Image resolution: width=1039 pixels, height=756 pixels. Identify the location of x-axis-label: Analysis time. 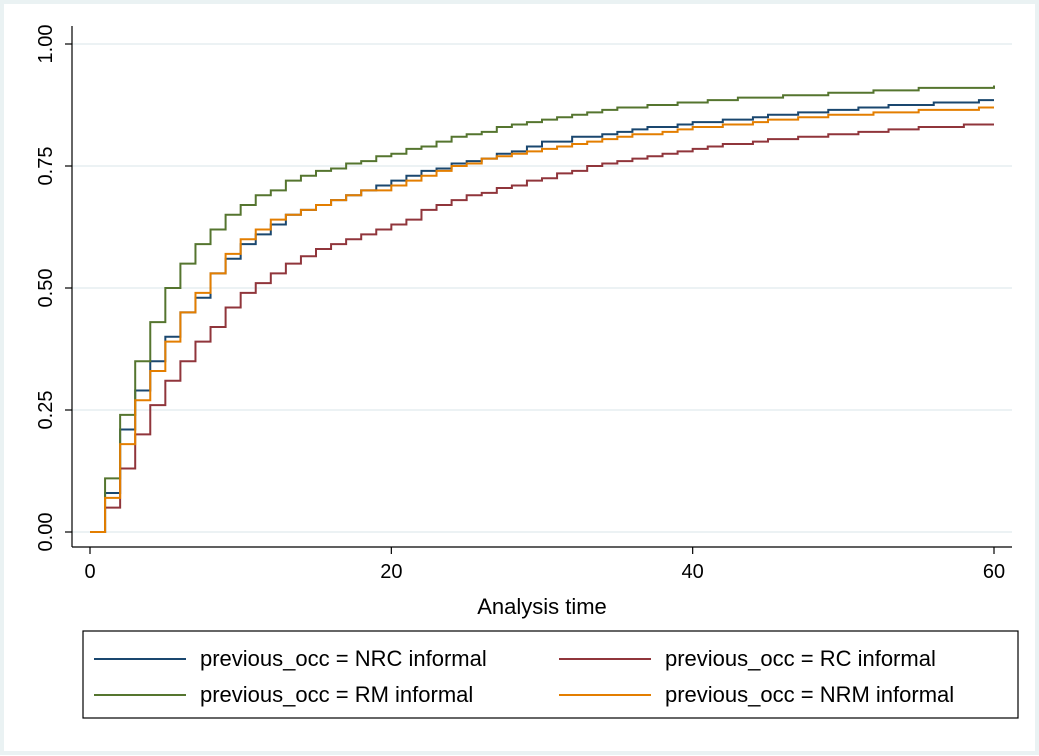
(542, 606).